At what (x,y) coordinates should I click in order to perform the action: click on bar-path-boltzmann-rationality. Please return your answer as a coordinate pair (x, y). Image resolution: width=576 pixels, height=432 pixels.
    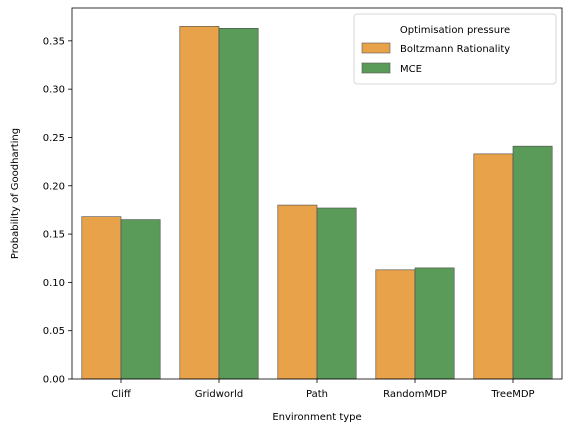
    Looking at the image, I should click on (297, 292).